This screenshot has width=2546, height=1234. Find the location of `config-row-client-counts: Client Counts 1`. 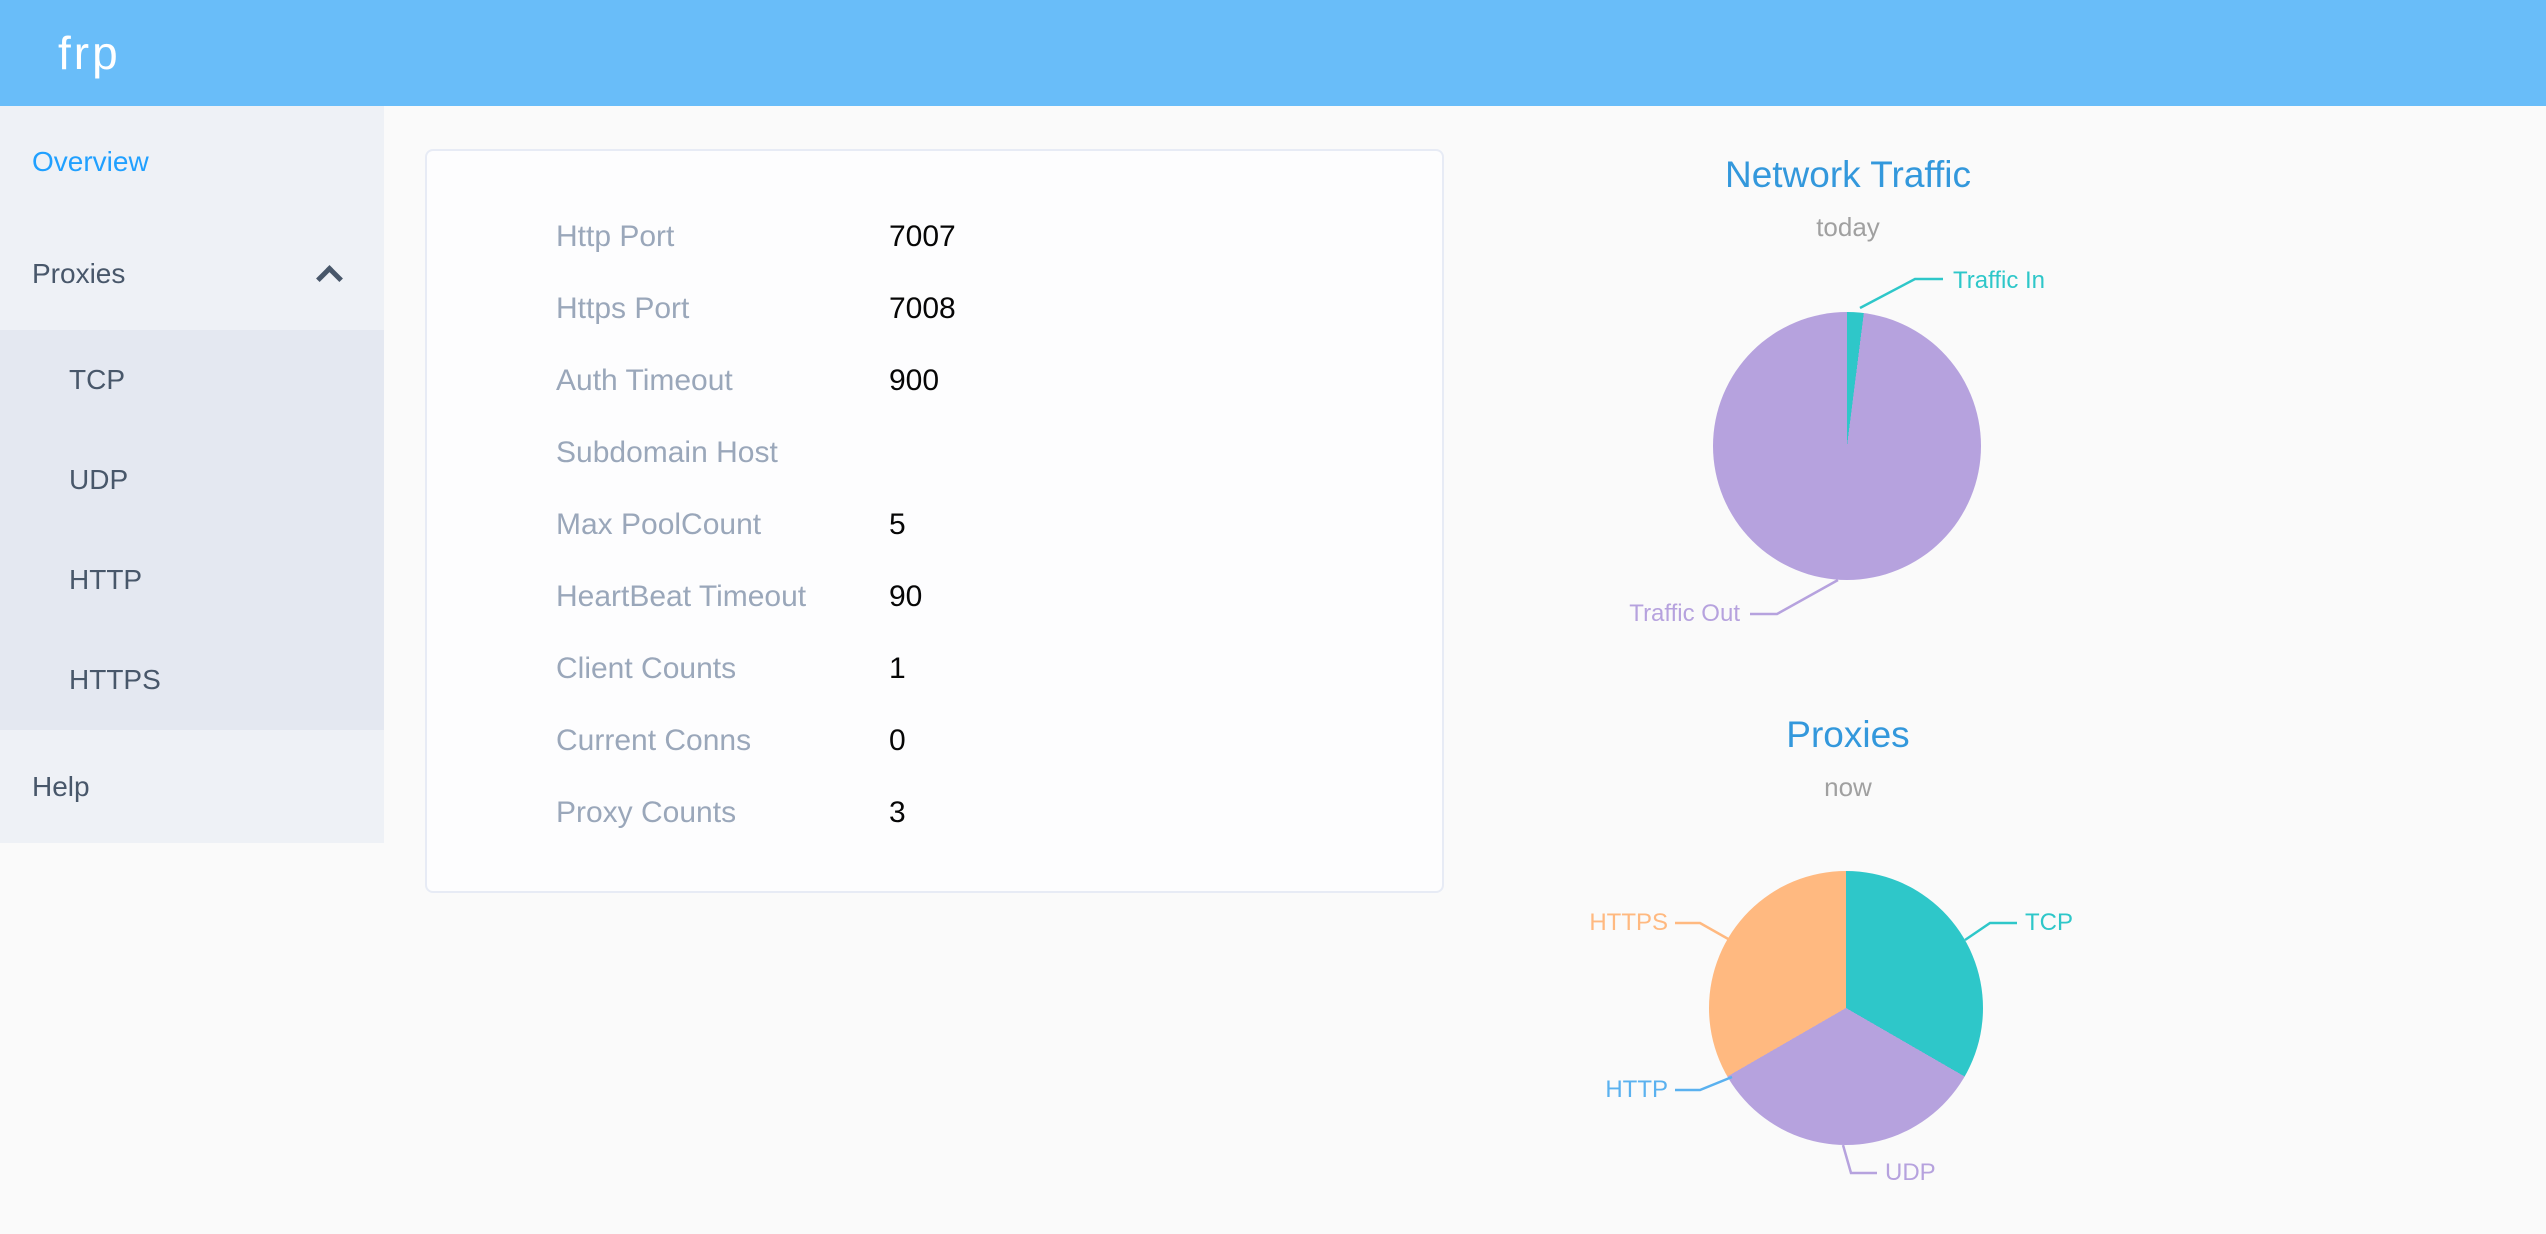

config-row-client-counts: Client Counts 1 is located at coordinates (934, 669).